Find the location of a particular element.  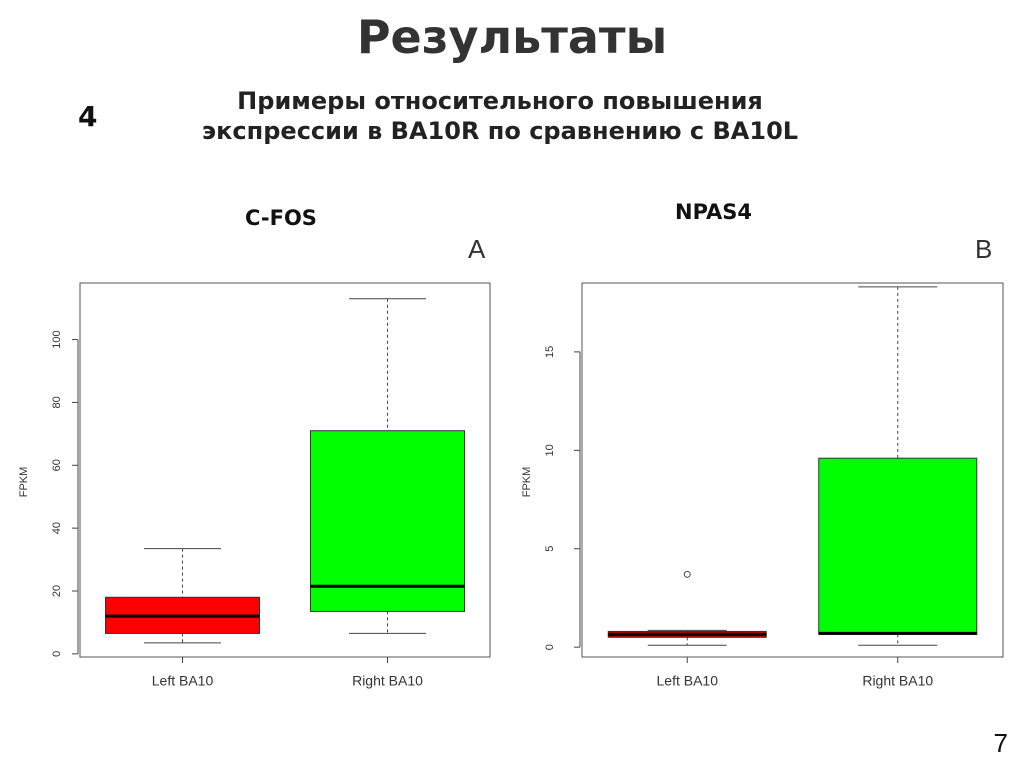

gene-label-npas4: NPAS4 is located at coordinates (714, 212).